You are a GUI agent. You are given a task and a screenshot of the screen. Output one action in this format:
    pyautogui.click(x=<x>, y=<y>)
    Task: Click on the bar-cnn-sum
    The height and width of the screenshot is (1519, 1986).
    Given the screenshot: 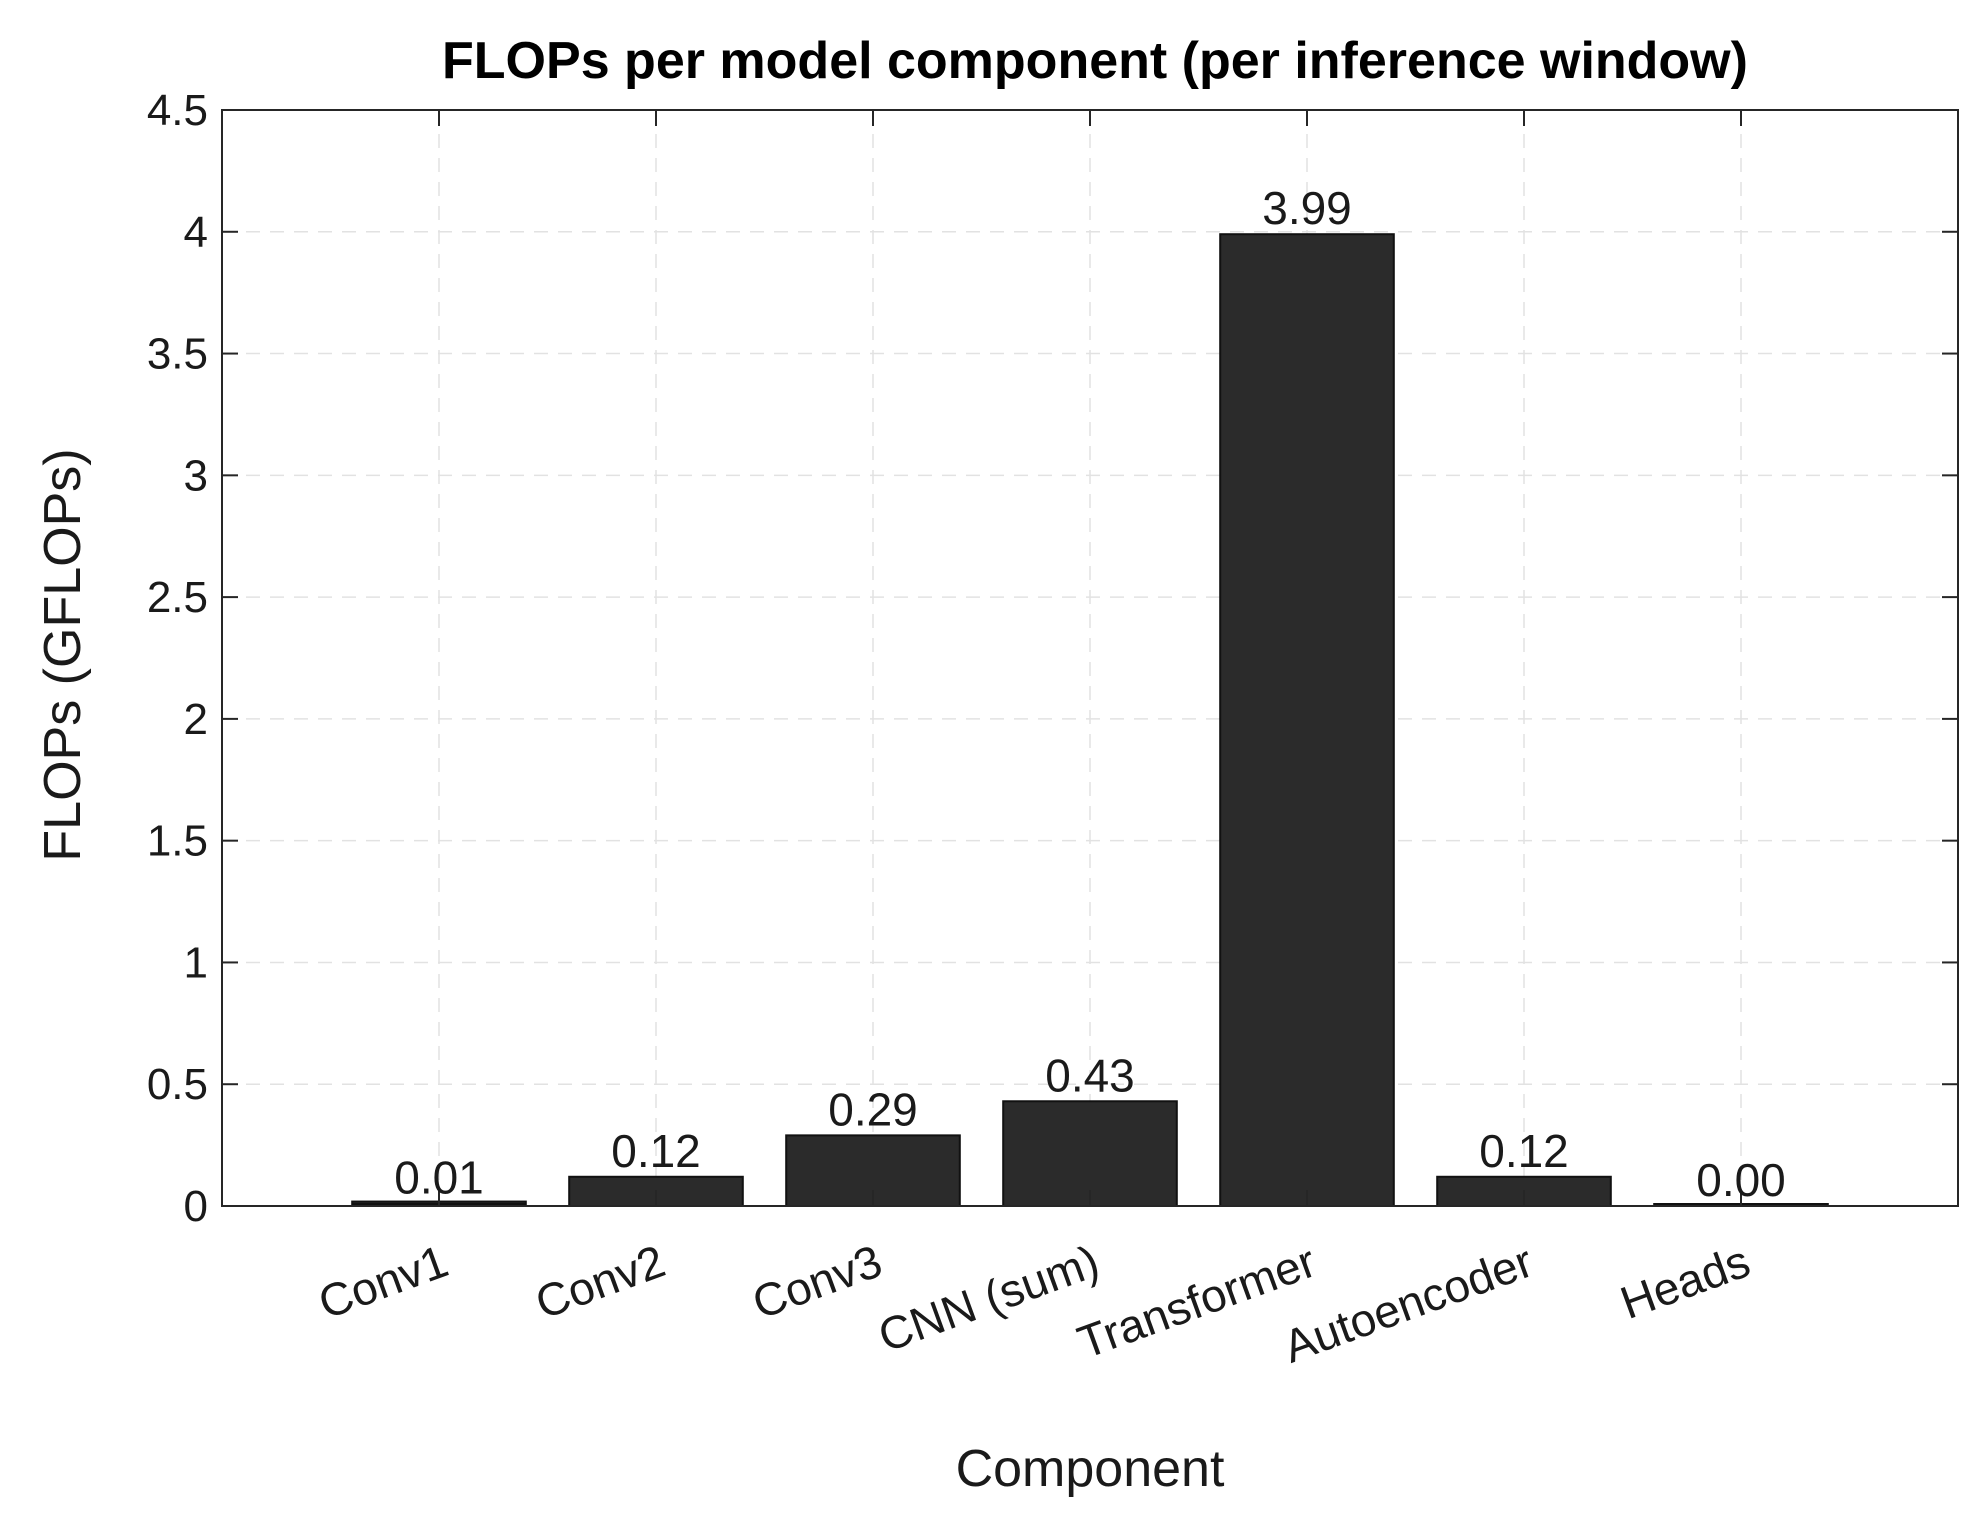 What is the action you would take?
    pyautogui.click(x=1090, y=1154)
    